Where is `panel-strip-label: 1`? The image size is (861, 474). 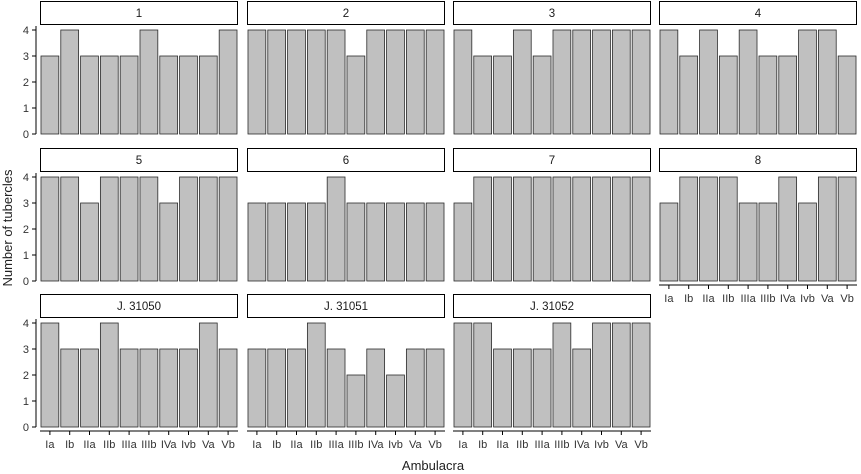 panel-strip-label: 1 is located at coordinates (139, 14).